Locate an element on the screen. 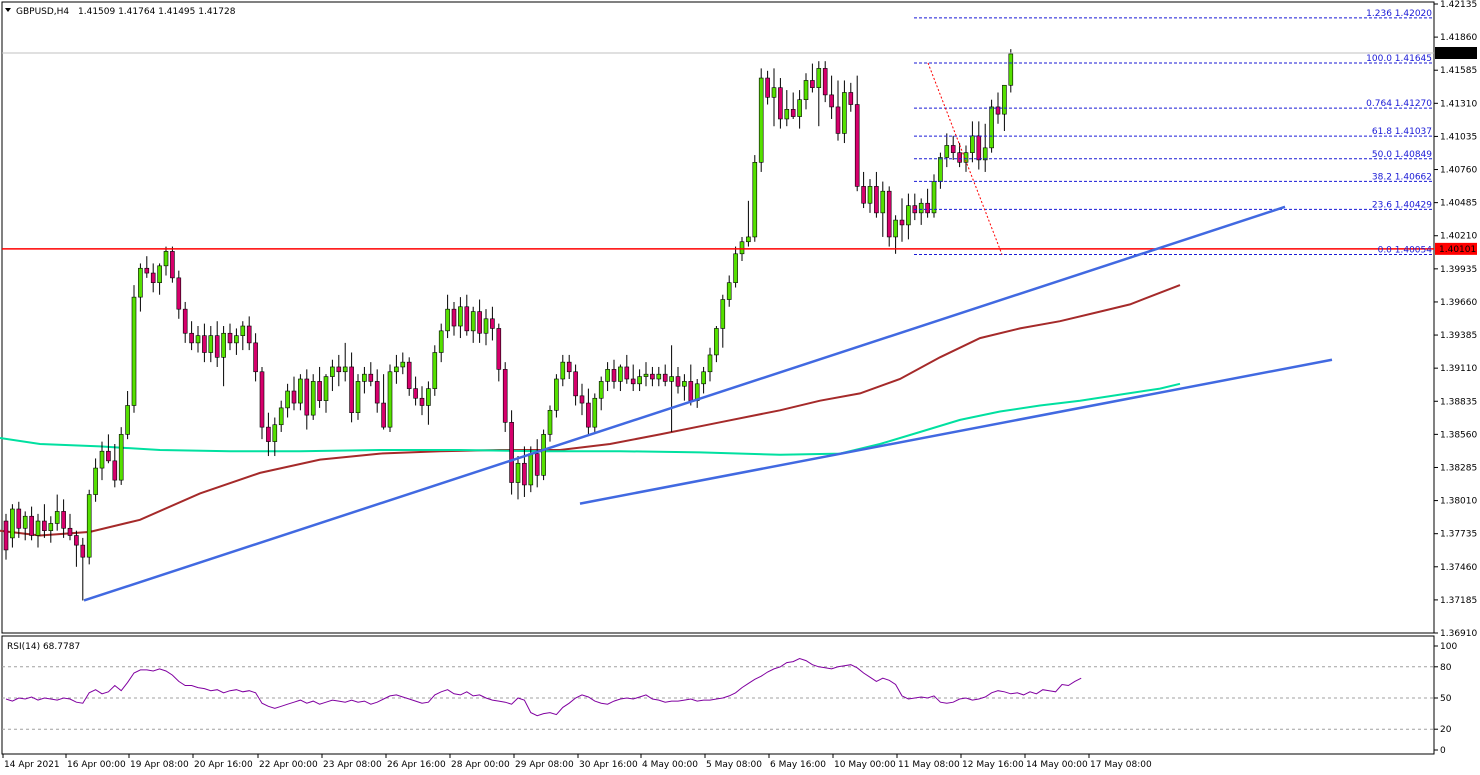 The image size is (1480, 775). trendline is located at coordinates (956, 431).